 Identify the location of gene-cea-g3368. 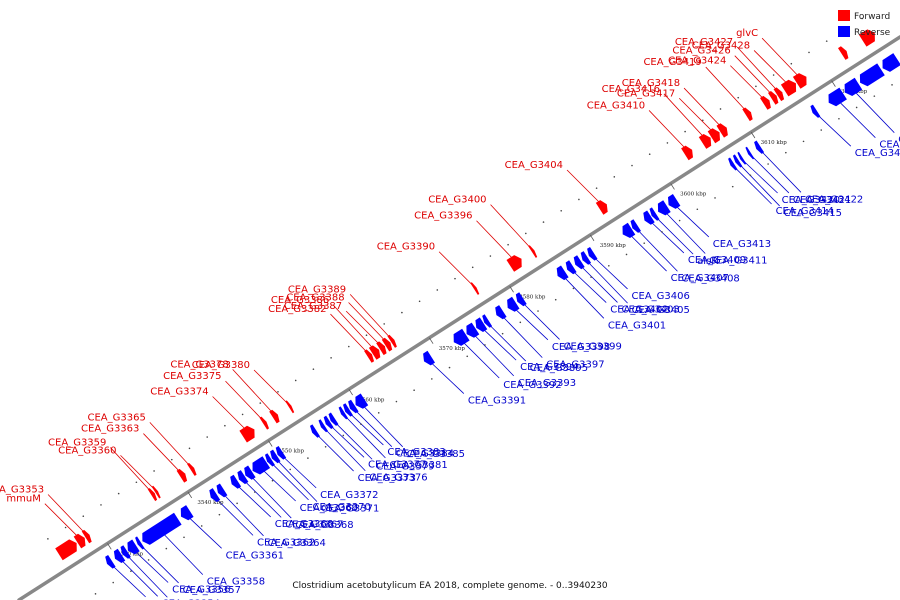
(250, 472).